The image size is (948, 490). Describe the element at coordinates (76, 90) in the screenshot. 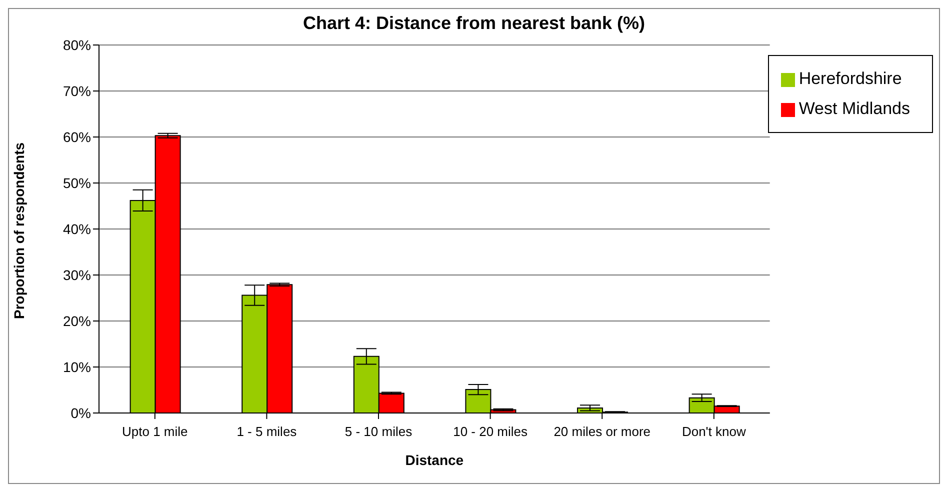

I see `y-tick-label: 70%` at that location.